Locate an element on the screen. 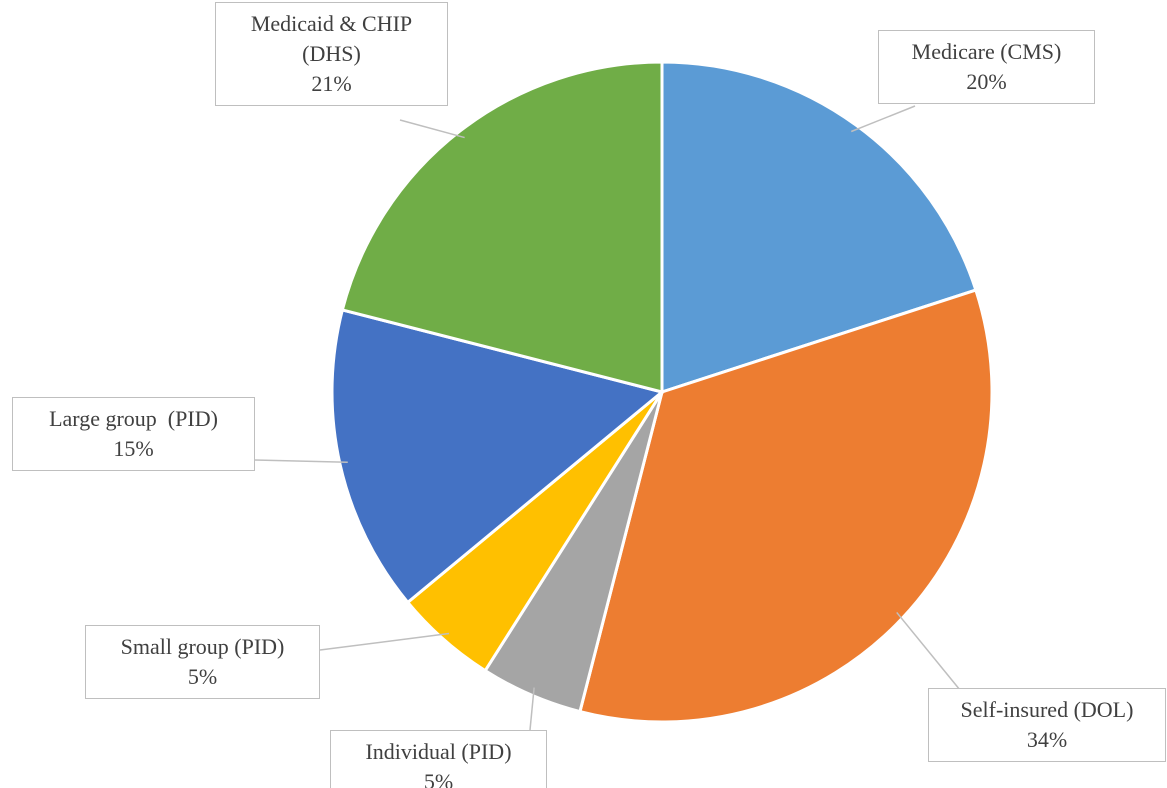  category-label: Individual (PID) is located at coordinates (438, 751).